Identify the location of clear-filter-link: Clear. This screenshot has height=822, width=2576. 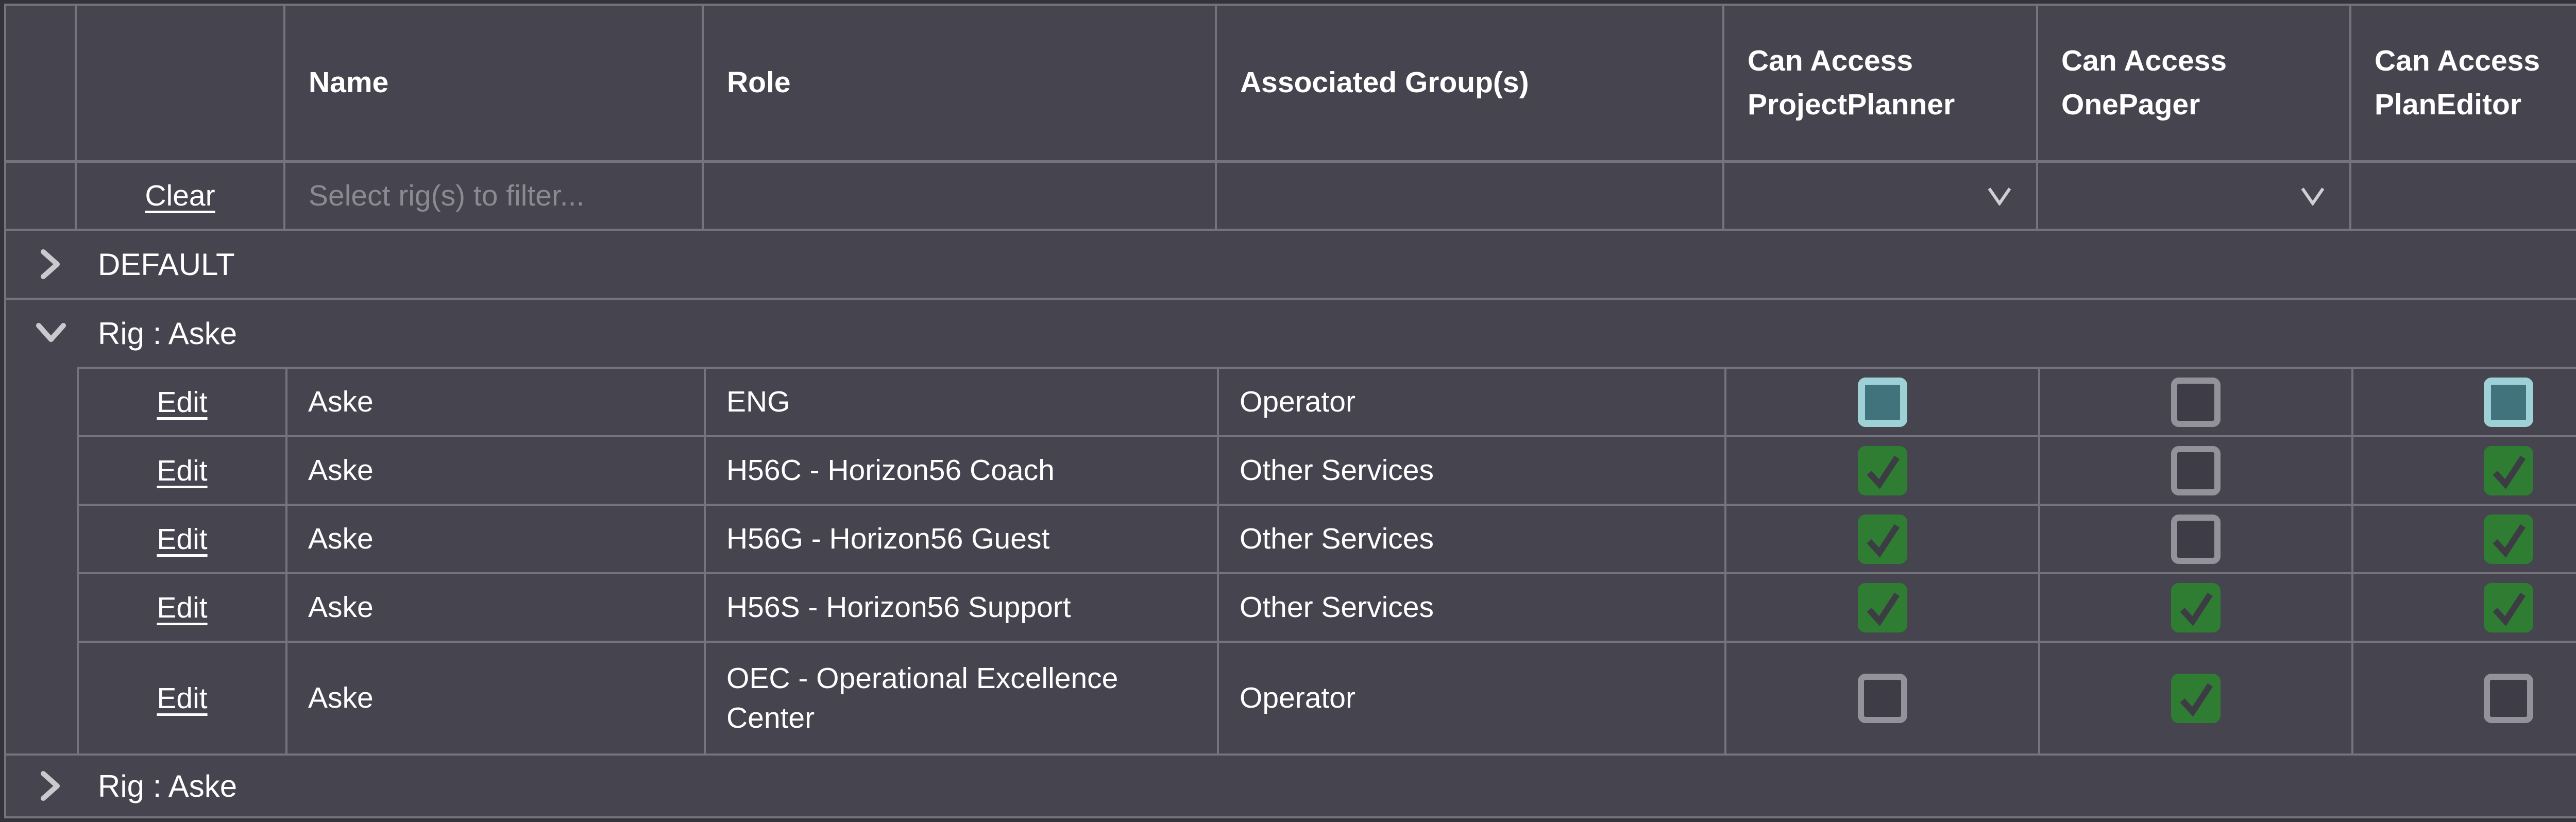
(180, 195).